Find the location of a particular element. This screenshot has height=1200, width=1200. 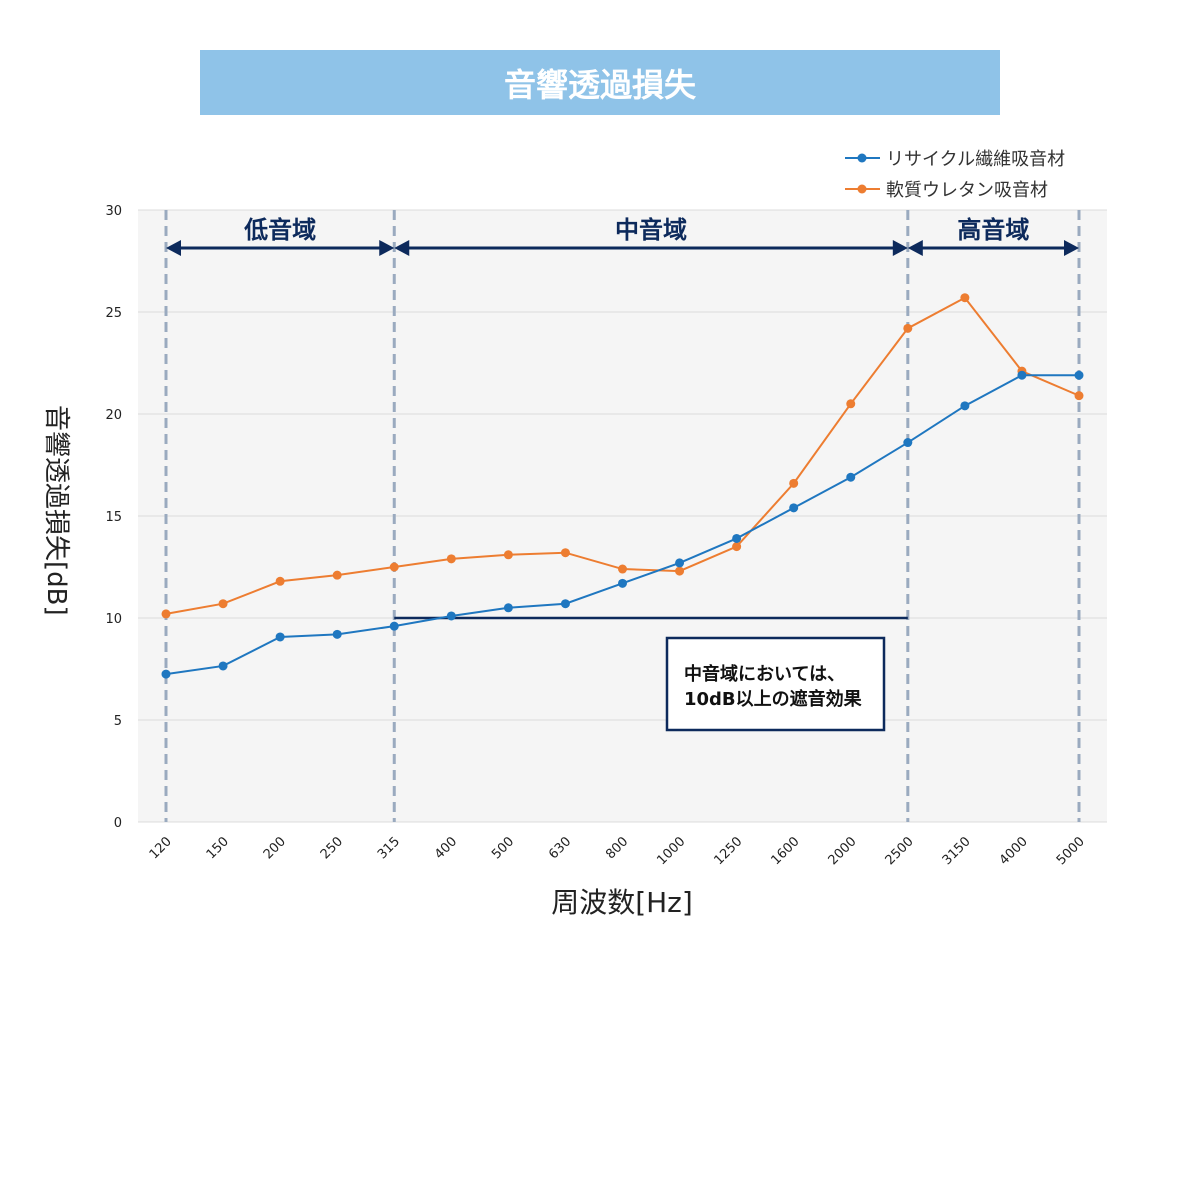

x-tick-label: 5000 is located at coordinates (1071, 851).